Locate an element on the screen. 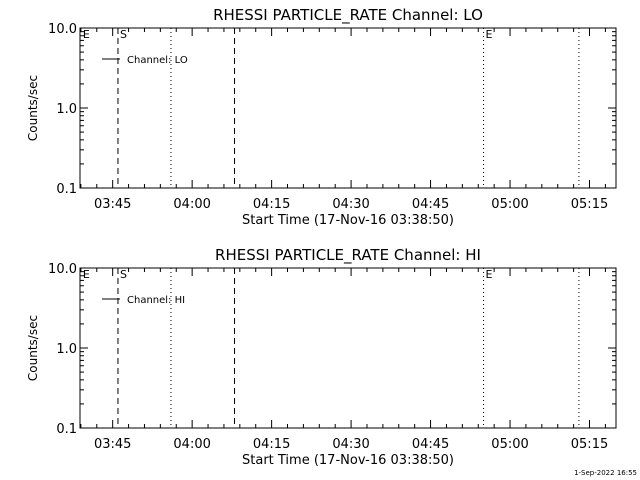 This screenshot has width=640, height=480. chart-title: RHESSI PARTICLE_RATE Channel: HI is located at coordinates (348, 255).